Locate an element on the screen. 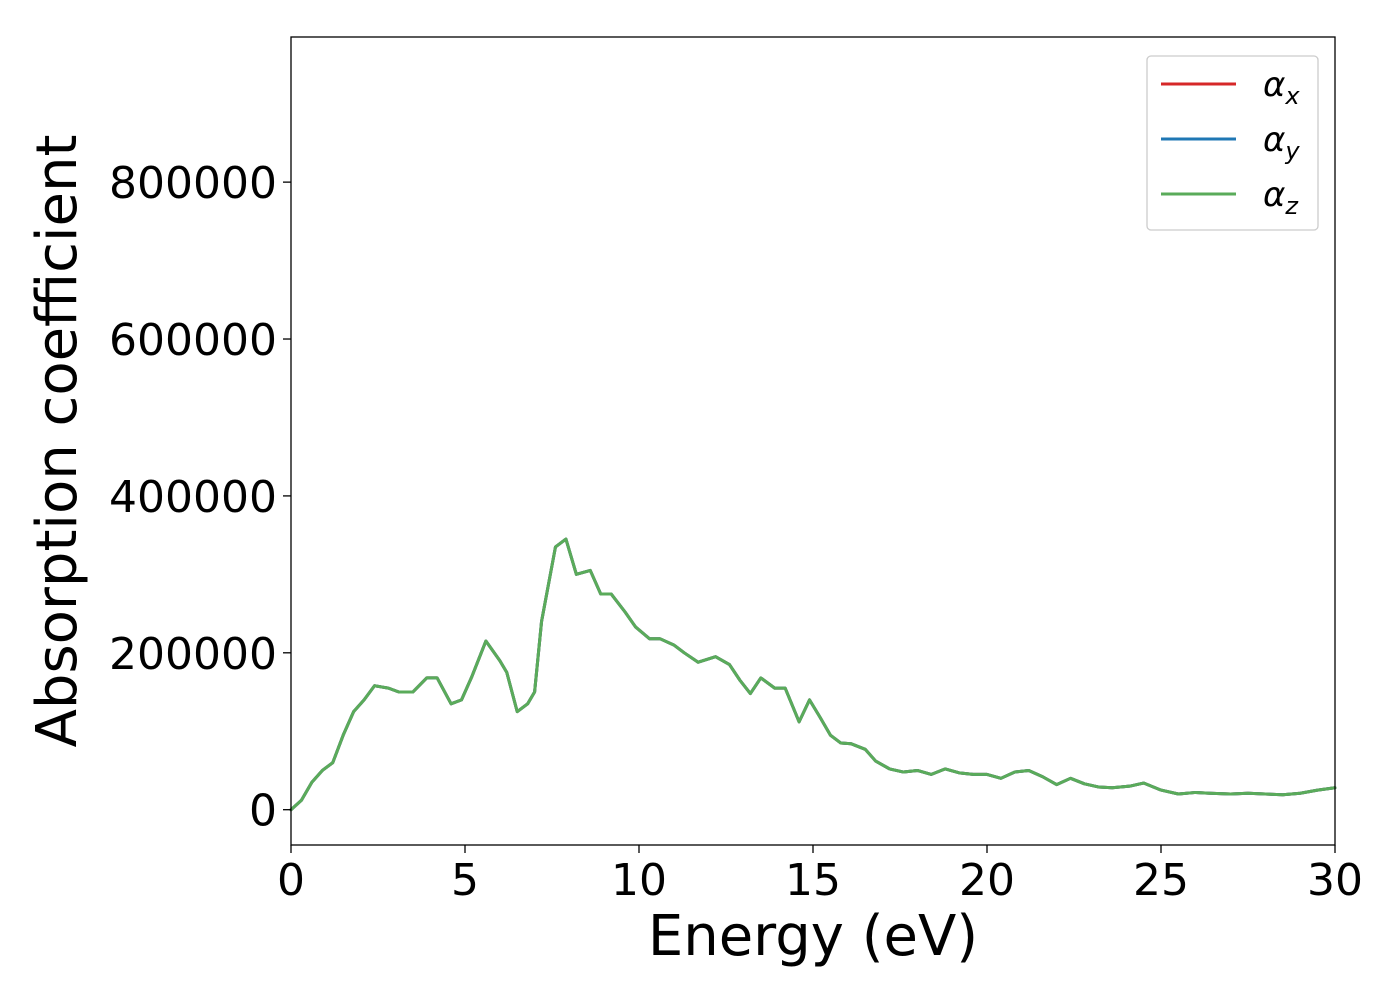 This screenshot has height=1000, width=1400. y-axis-label: Absorption coefficient is located at coordinates (57, 441).